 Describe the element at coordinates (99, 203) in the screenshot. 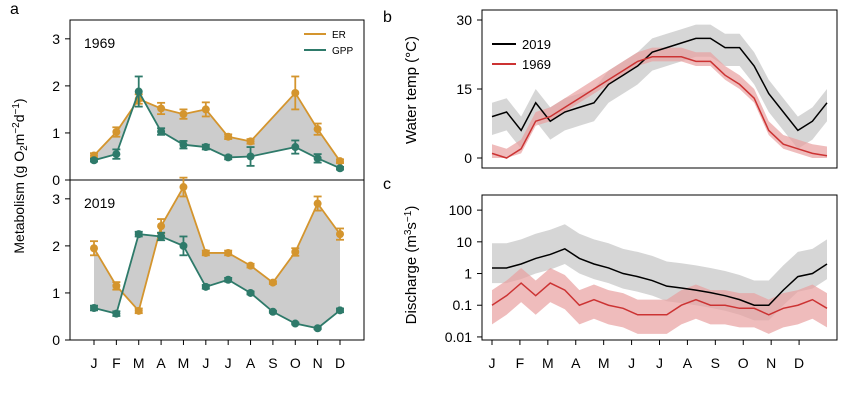

I see `panel-year-label: 2019` at that location.